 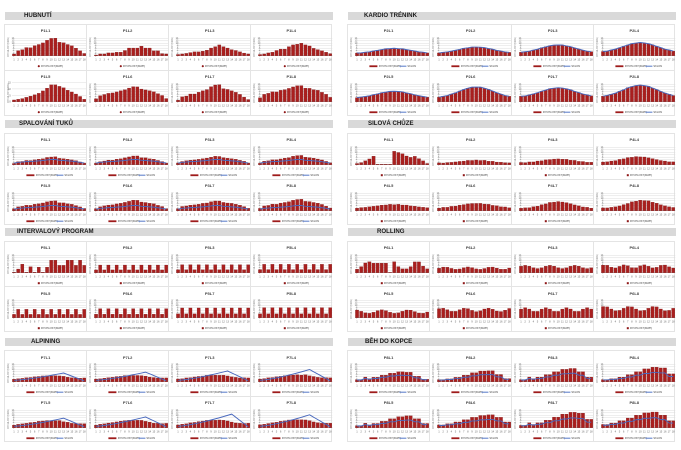 I want to click on svg-text: 1, so click(x=260, y=169).